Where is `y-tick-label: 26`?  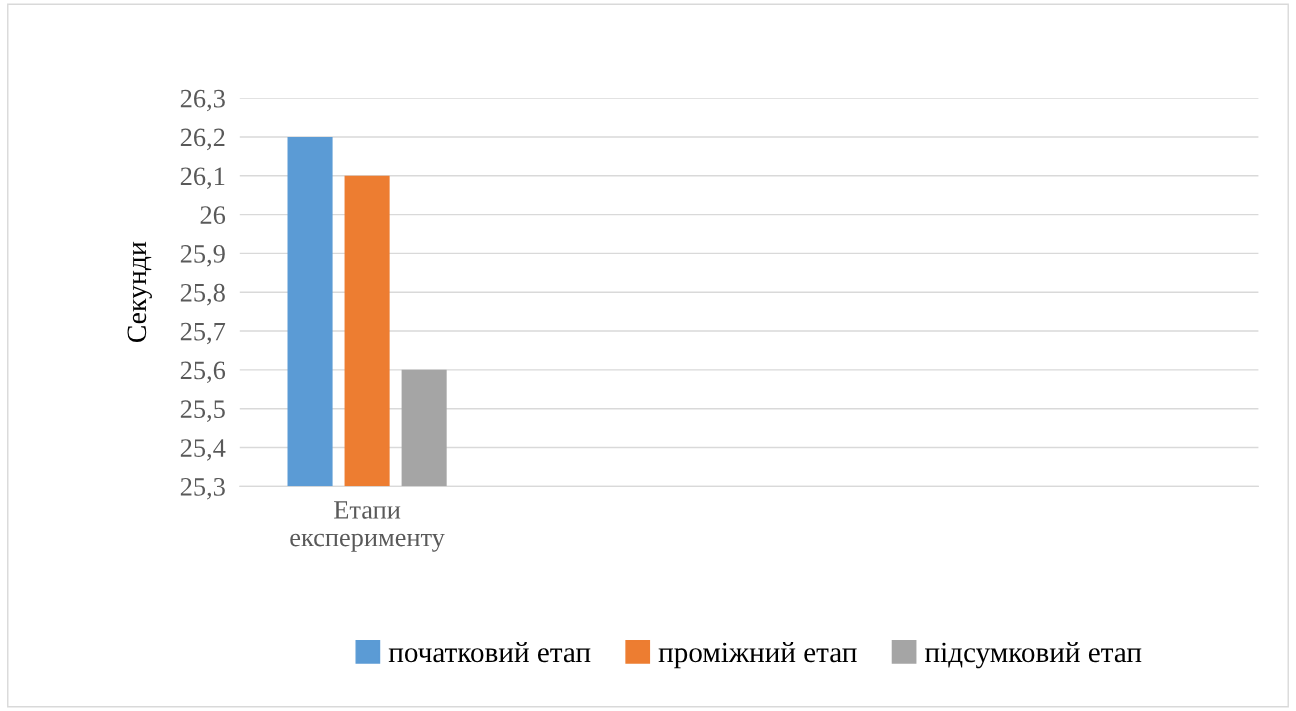 y-tick-label: 26 is located at coordinates (213, 215).